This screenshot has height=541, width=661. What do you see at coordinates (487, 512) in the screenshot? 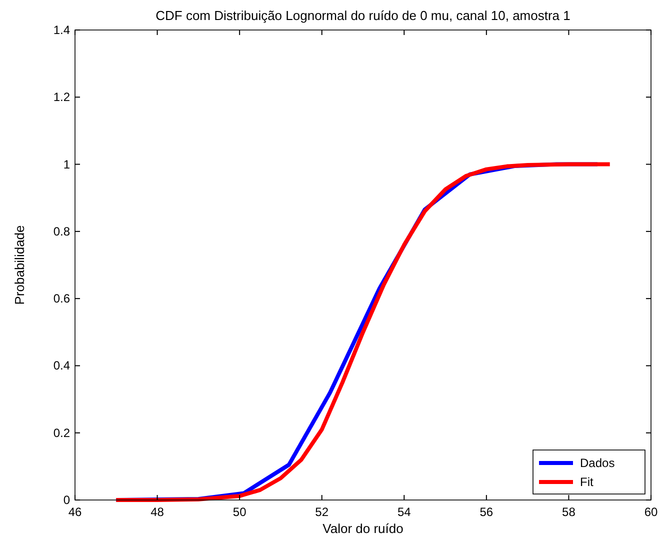
I see `x-tick-label: 56` at bounding box center [487, 512].